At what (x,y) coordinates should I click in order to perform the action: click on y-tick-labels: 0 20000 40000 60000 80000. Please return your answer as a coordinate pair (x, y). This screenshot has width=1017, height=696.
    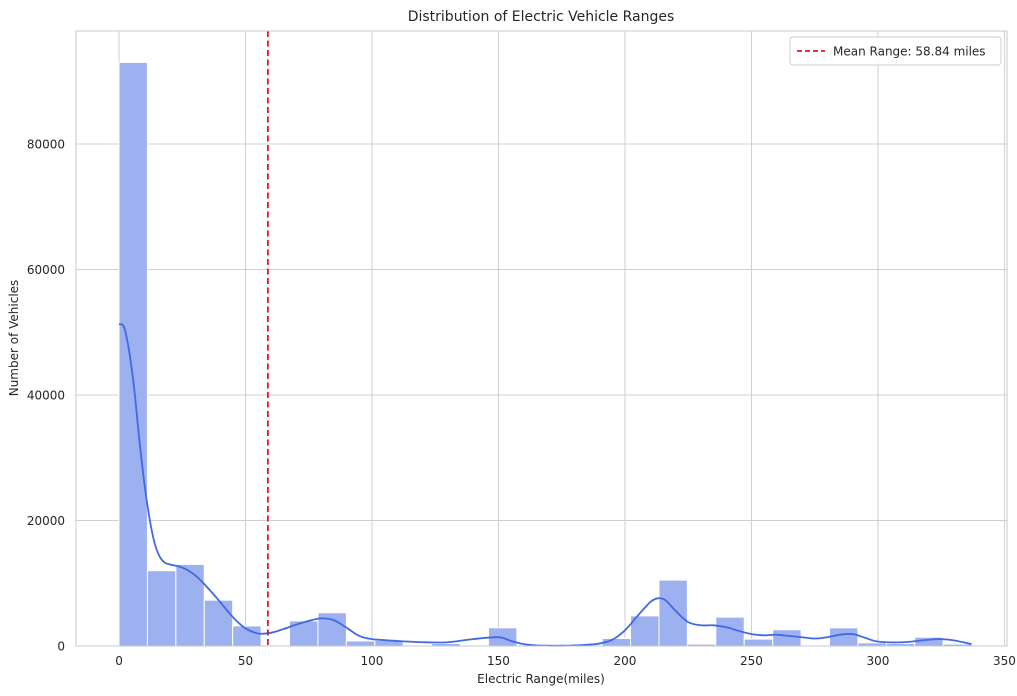
    Looking at the image, I should click on (46, 395).